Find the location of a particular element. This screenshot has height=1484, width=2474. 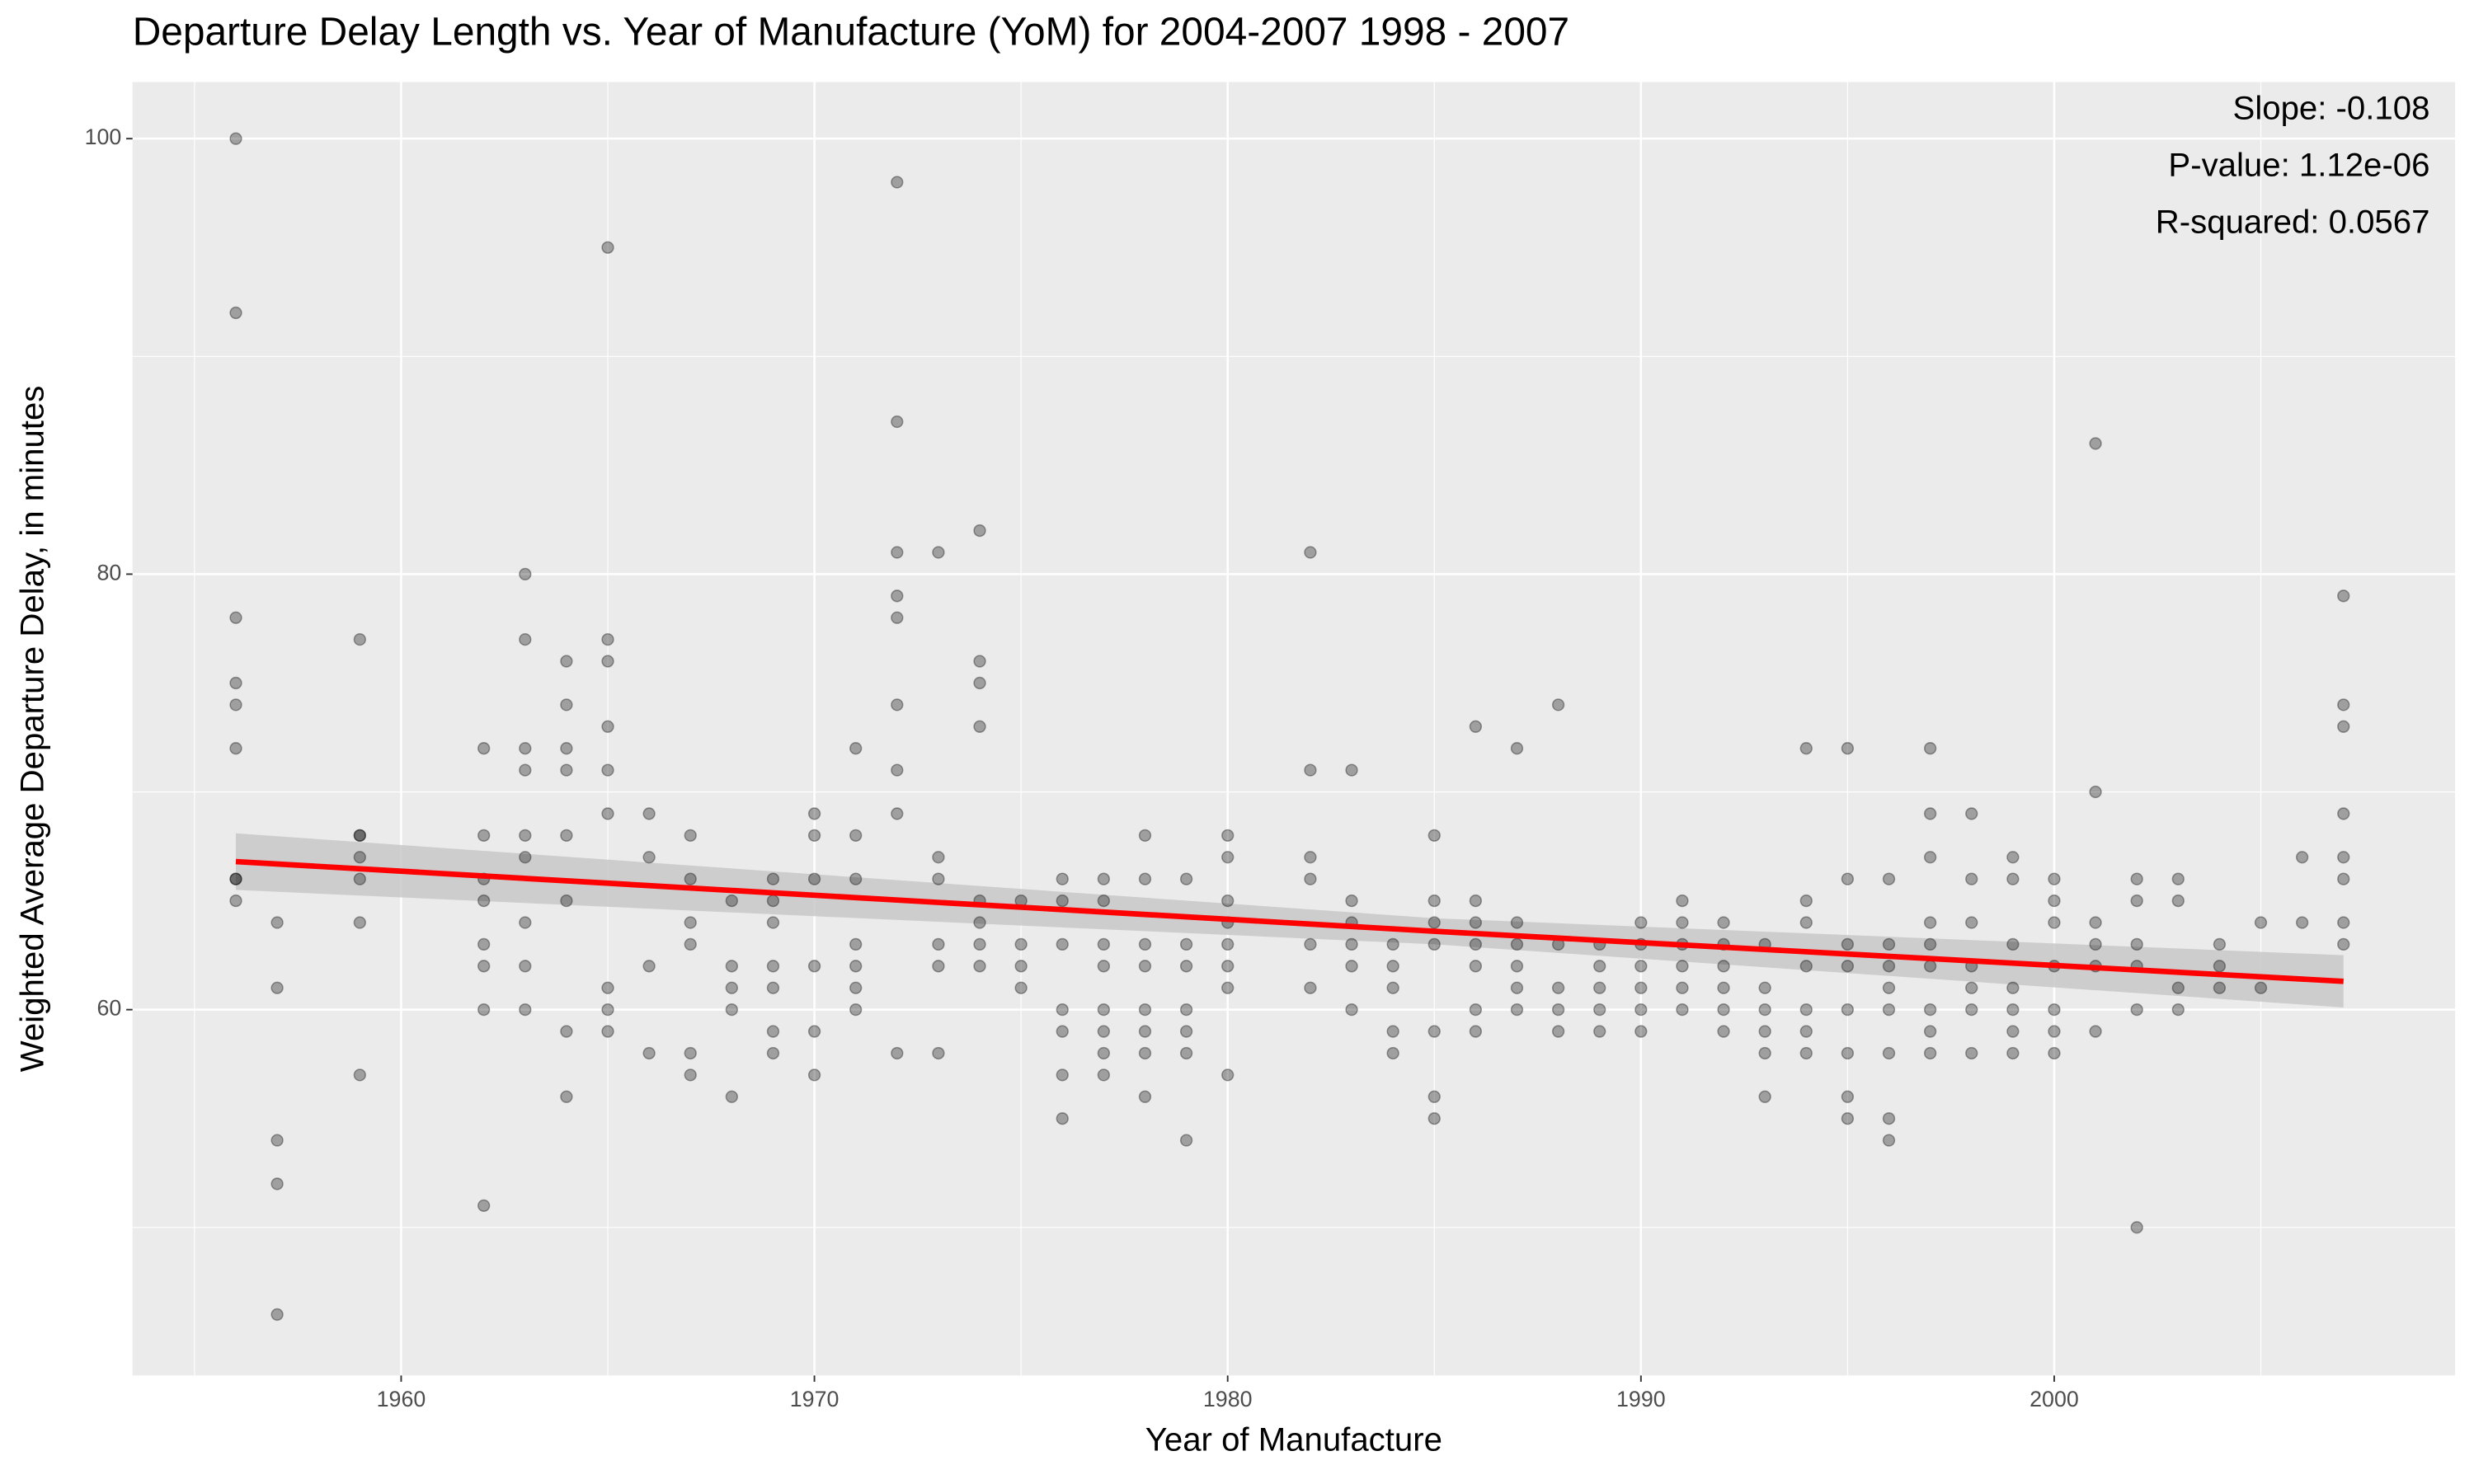

annotation: R-squared: 0.0567 is located at coordinates (2293, 221).